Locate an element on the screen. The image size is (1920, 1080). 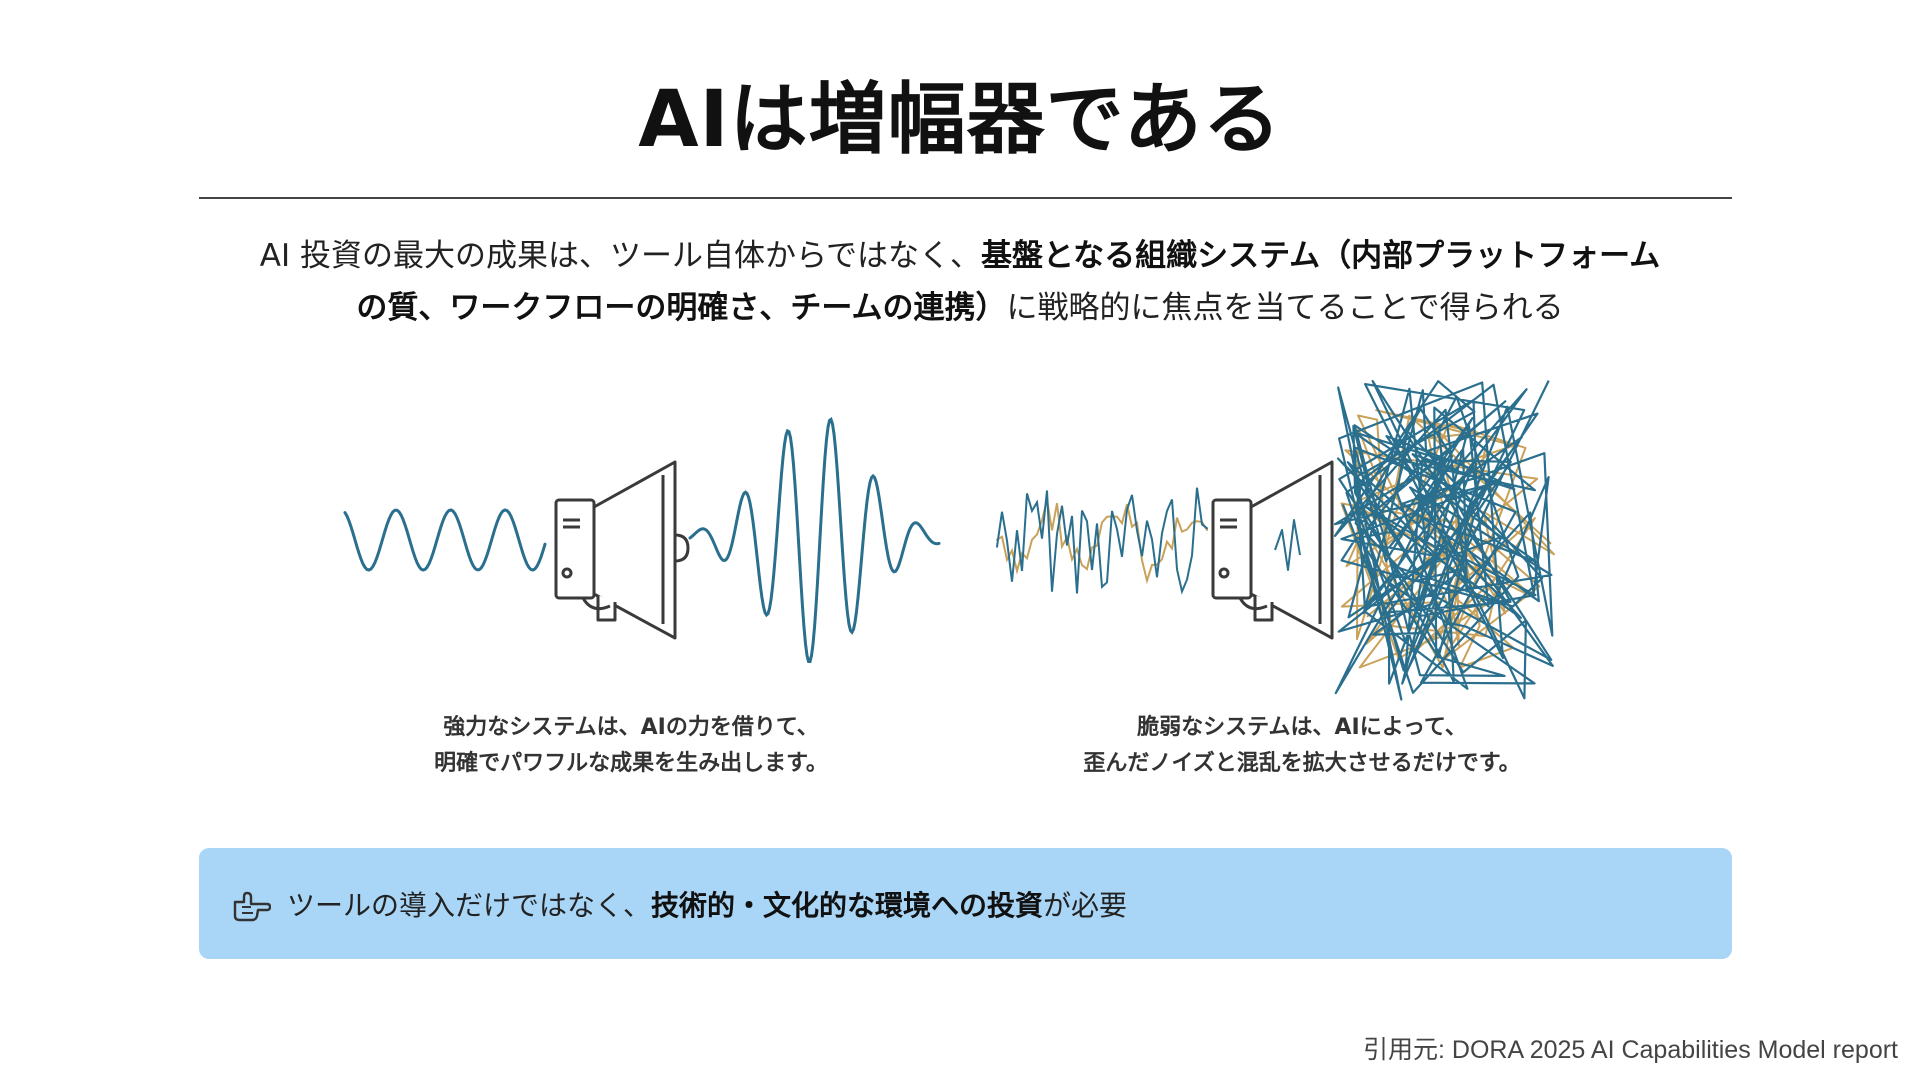
caption-strong-system: 強力なシステムは、AIの力を借りて、 明確でパワフルな成果を生み出します。 is located at coordinates (631, 746).